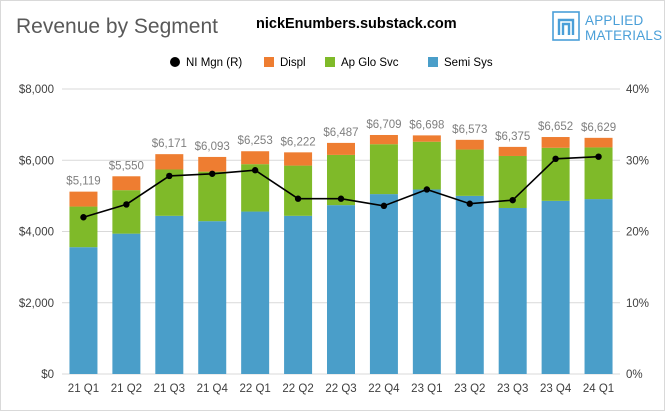  Describe the element at coordinates (624, 35) in the screenshot. I see `logo-text-line2: MATERIALS` at that location.